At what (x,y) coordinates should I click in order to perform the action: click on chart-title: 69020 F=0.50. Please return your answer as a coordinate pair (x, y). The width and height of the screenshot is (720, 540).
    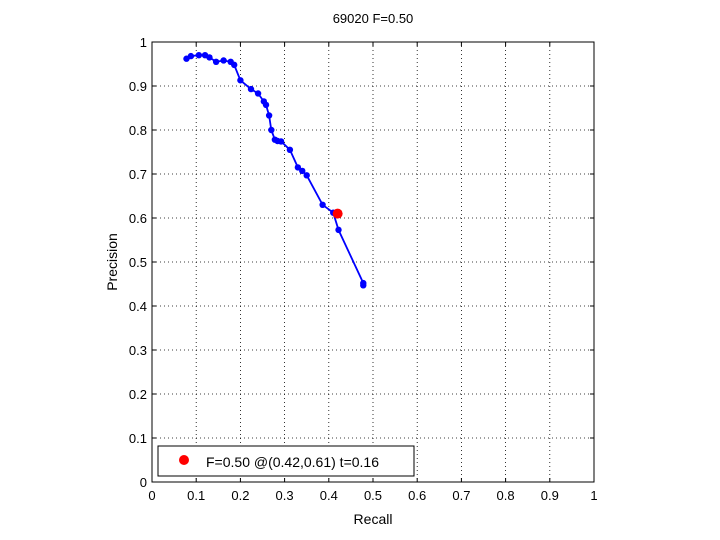
    Looking at the image, I should click on (373, 18).